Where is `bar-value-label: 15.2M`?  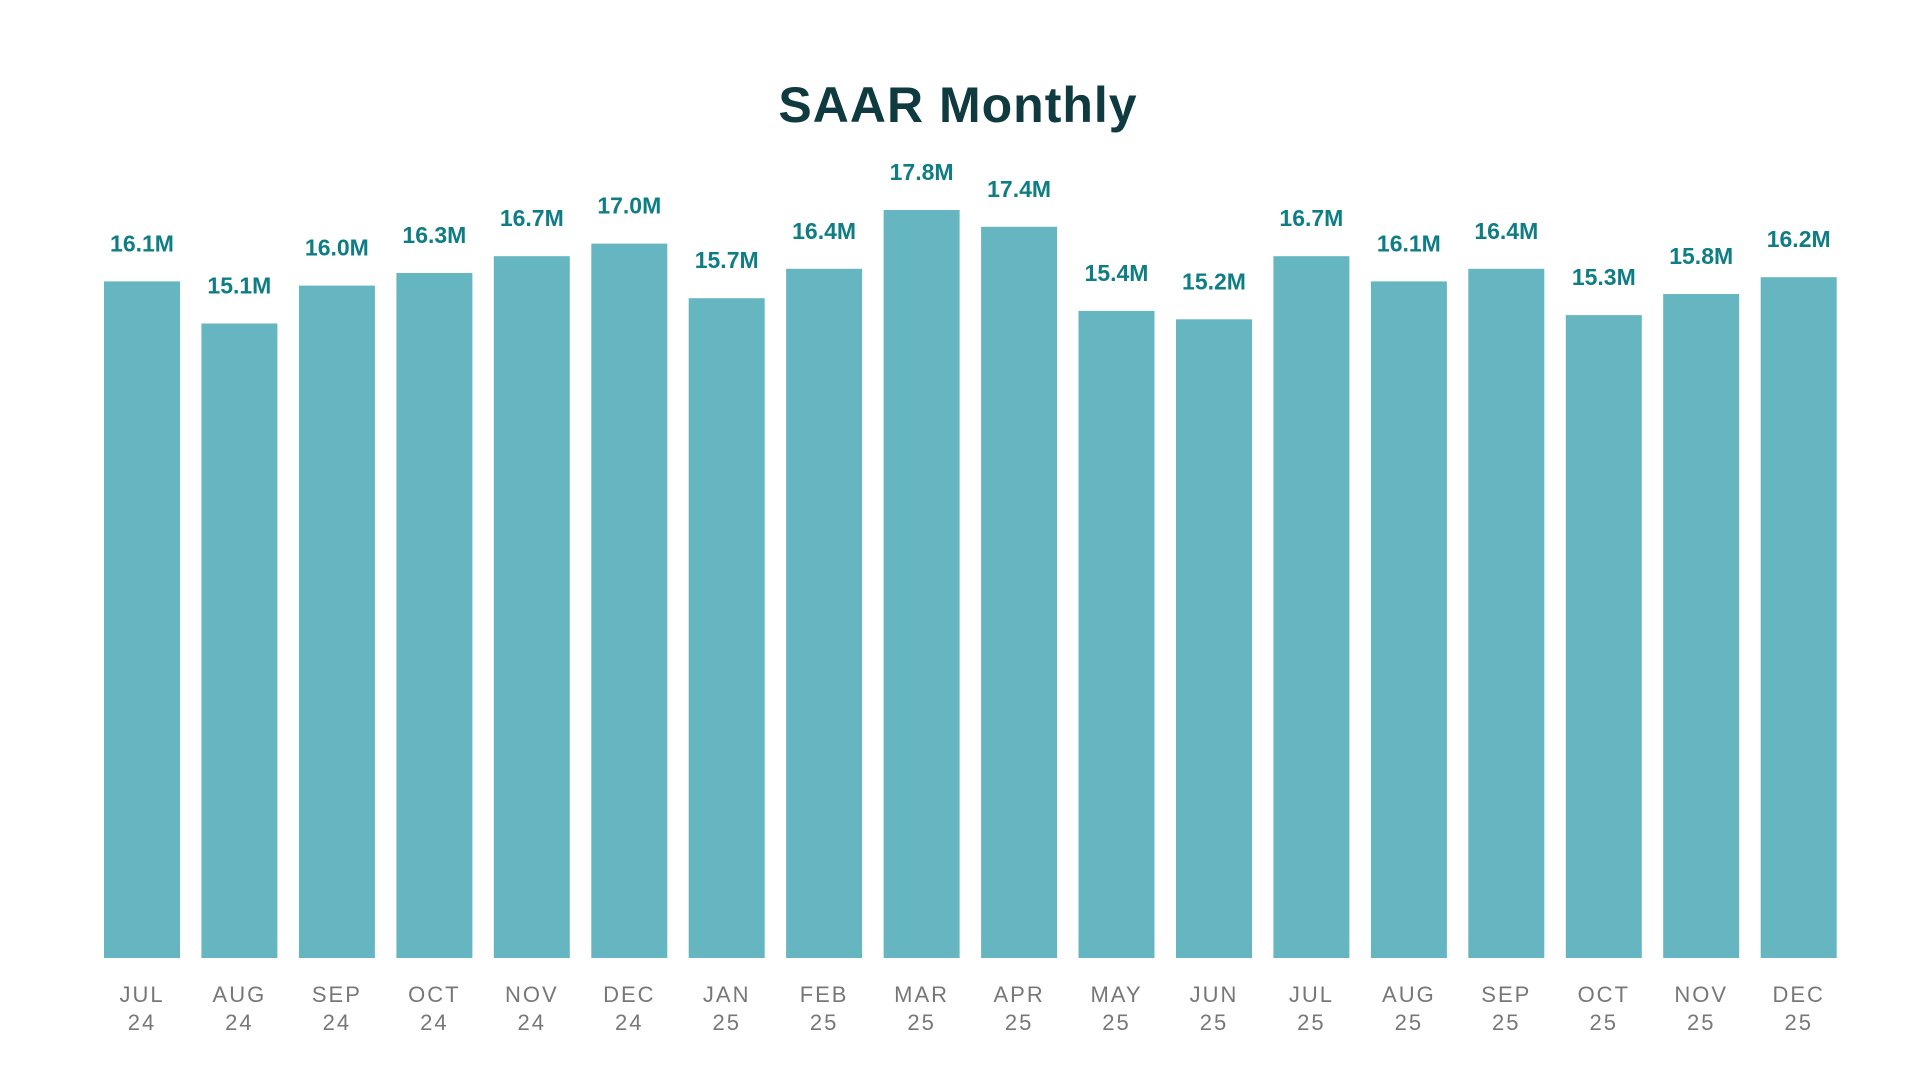 bar-value-label: 15.2M is located at coordinates (1214, 281).